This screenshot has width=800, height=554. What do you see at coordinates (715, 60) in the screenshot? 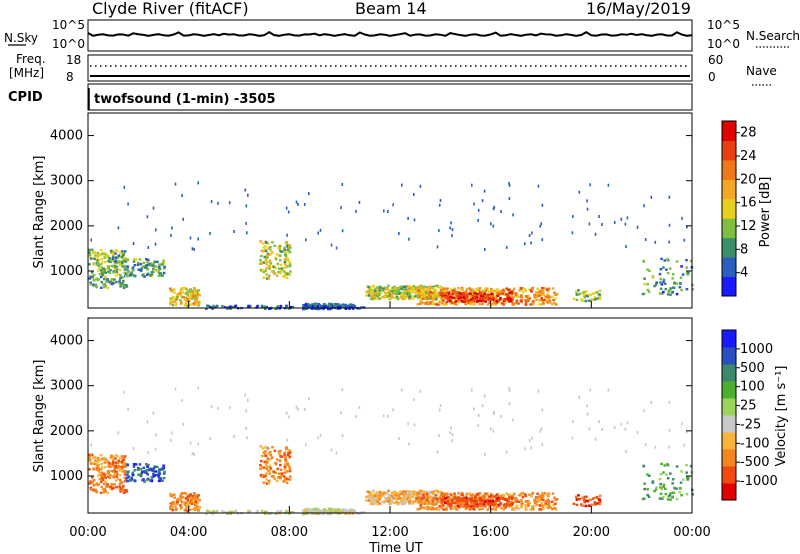
I see `nave-tick-high: 60` at bounding box center [715, 60].